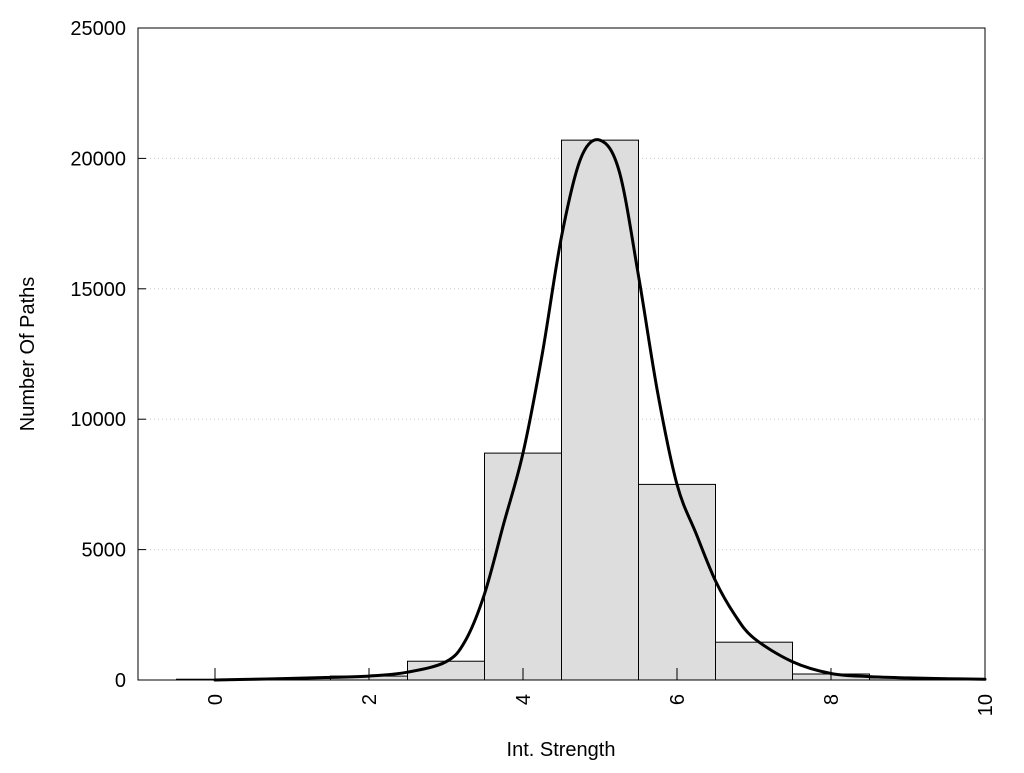 The width and height of the screenshot is (1024, 773). I want to click on x-tick-label: 2, so click(370, 699).